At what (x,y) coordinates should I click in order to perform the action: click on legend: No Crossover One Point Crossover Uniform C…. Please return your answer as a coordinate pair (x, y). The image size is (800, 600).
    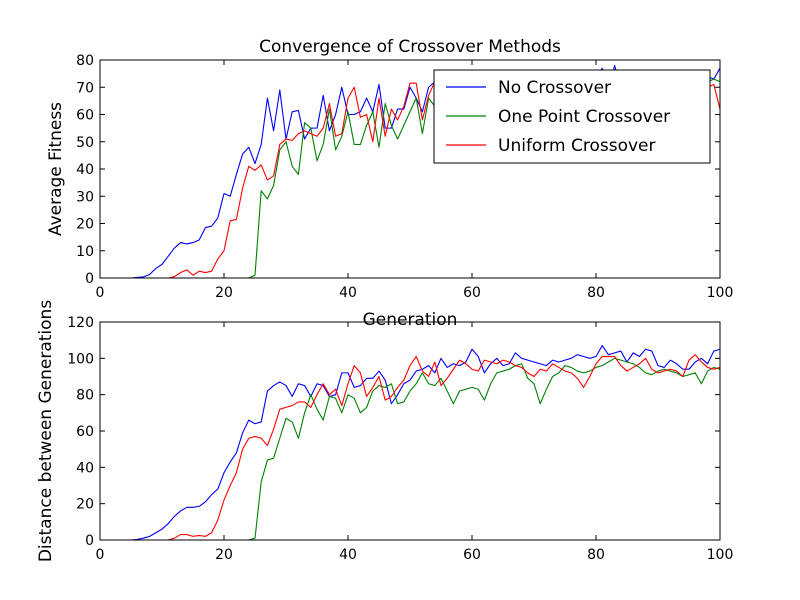
    Looking at the image, I should click on (572, 116).